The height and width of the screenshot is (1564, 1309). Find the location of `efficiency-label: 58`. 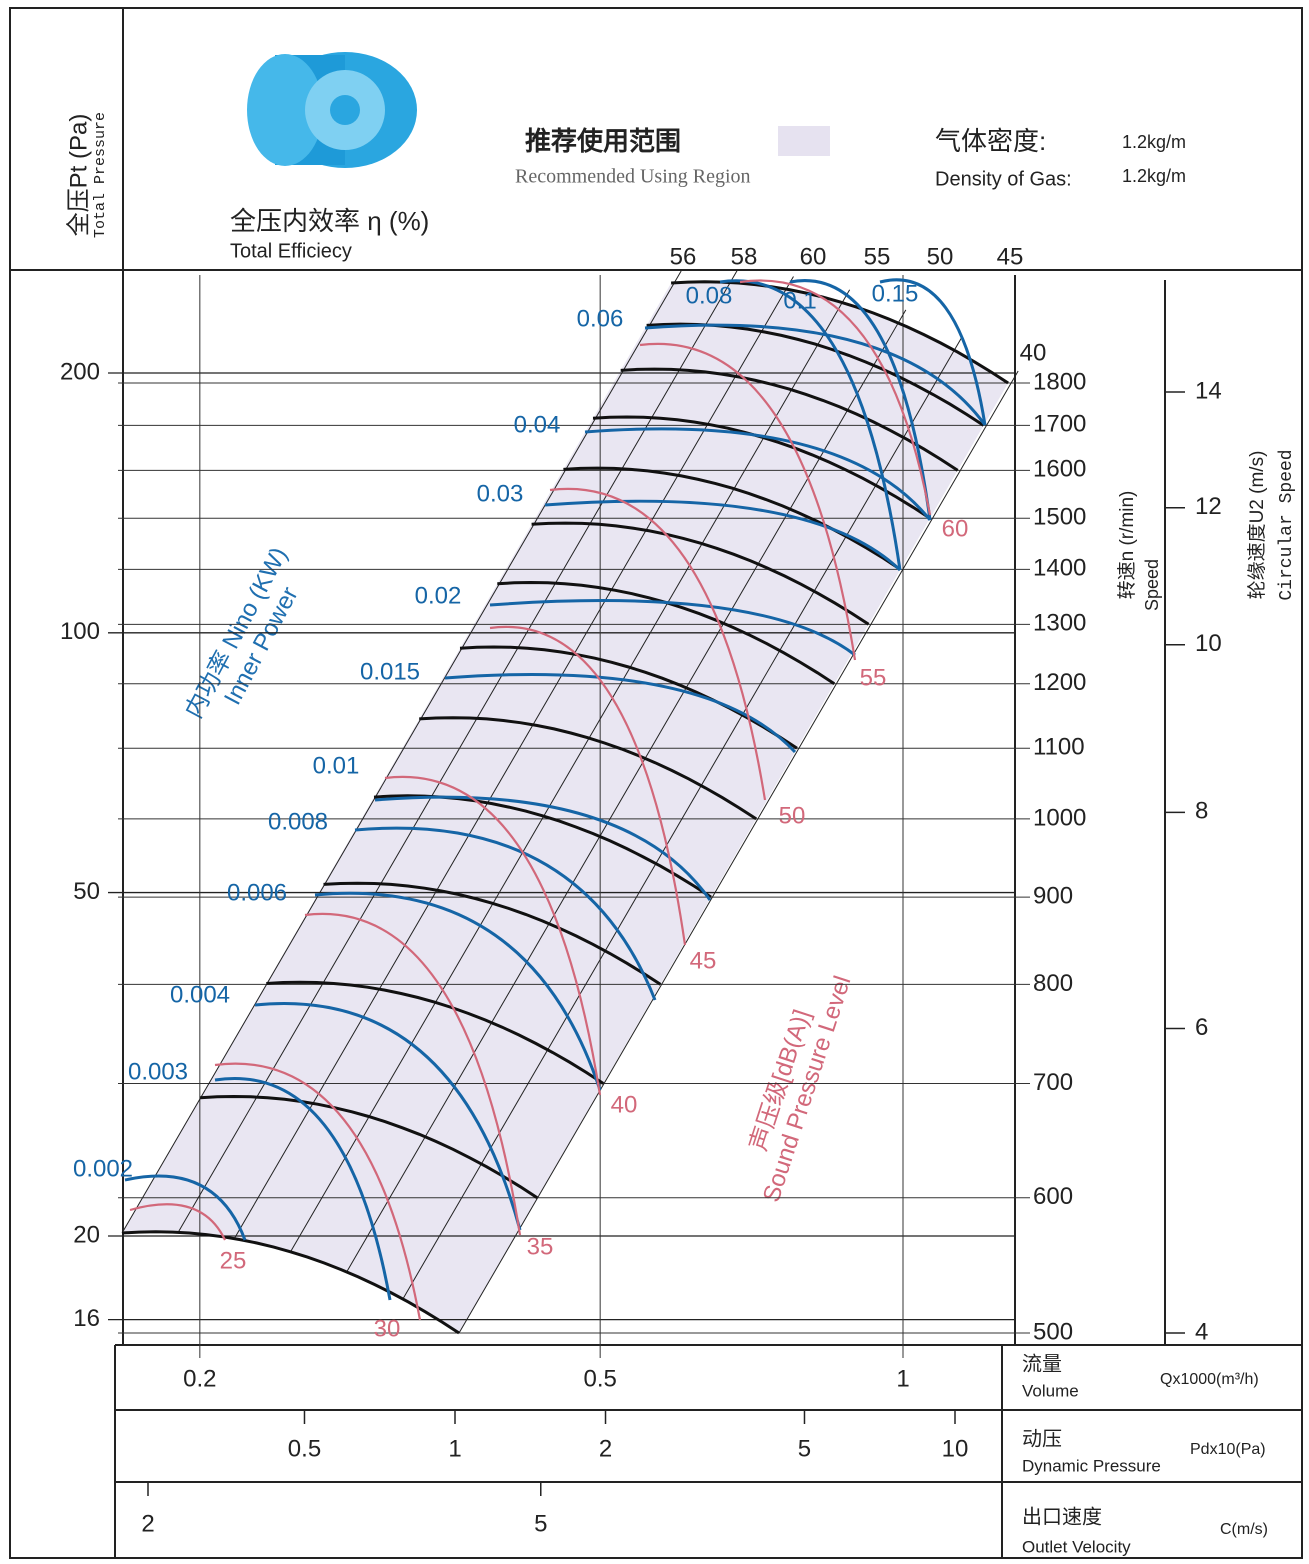

efficiency-label: 58 is located at coordinates (744, 256).